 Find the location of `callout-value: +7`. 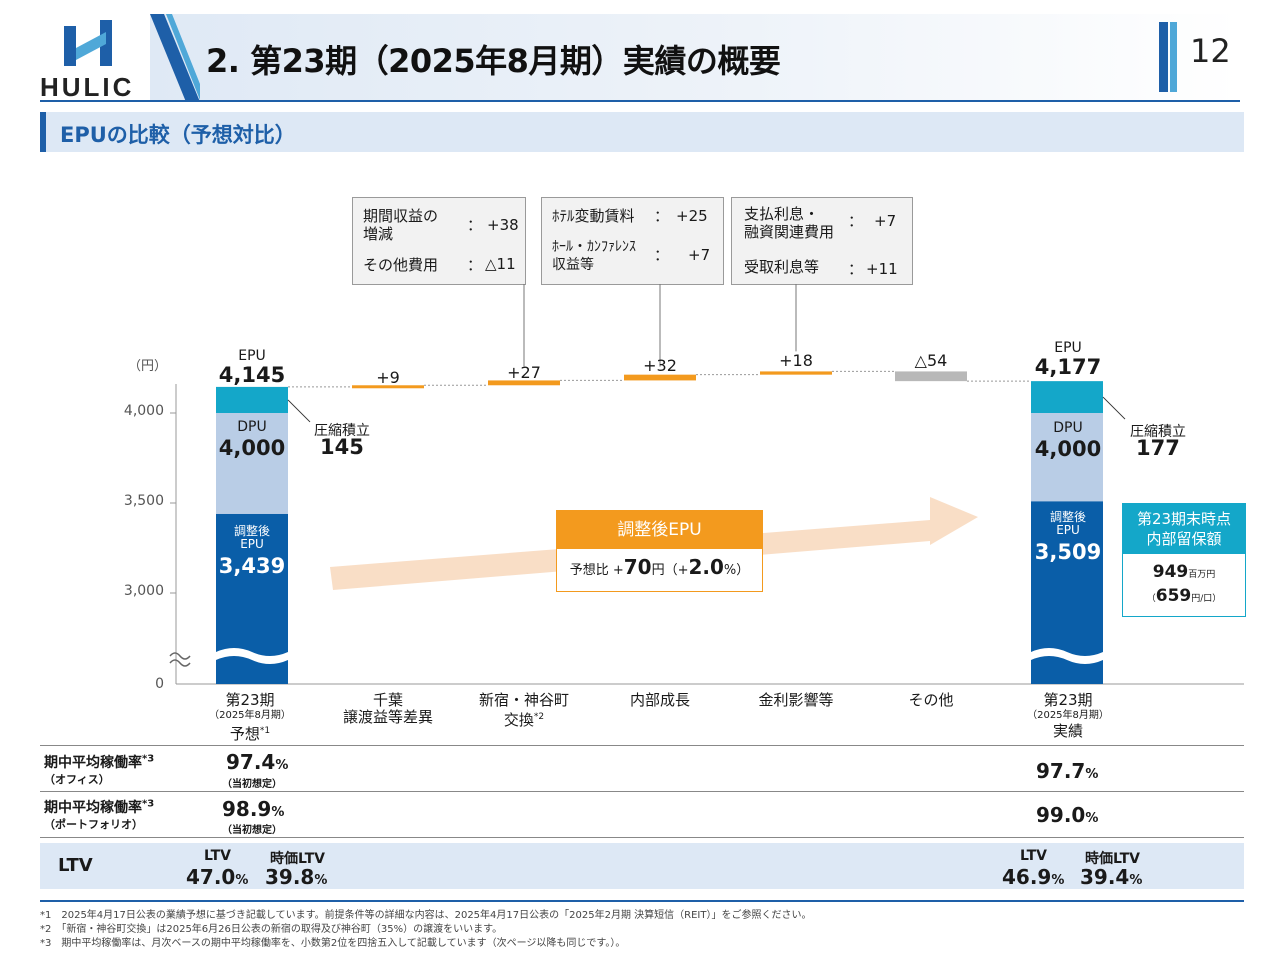

callout-value: +7 is located at coordinates (885, 221).